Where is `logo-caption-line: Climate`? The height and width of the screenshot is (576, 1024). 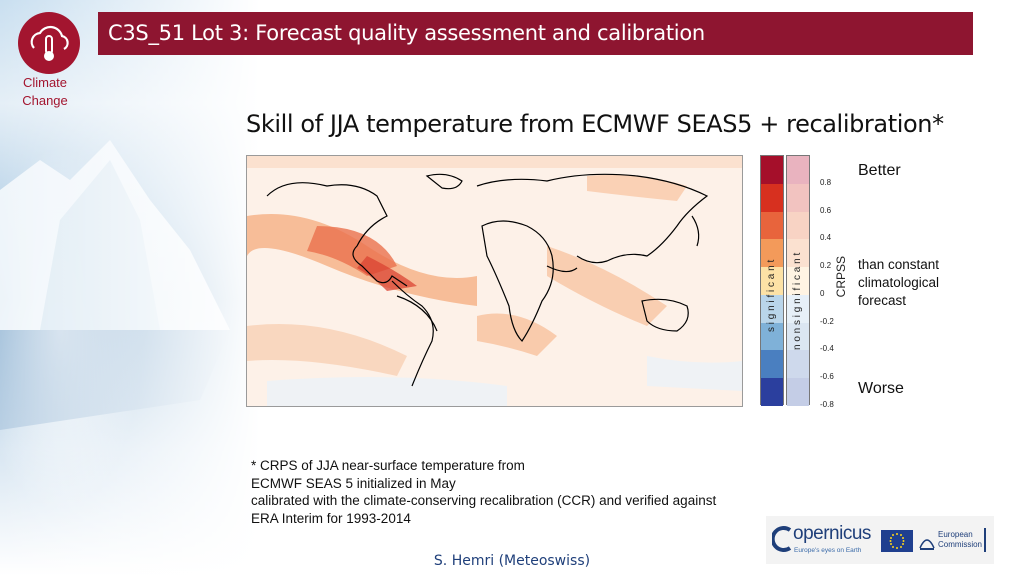 logo-caption-line: Climate is located at coordinates (45, 82).